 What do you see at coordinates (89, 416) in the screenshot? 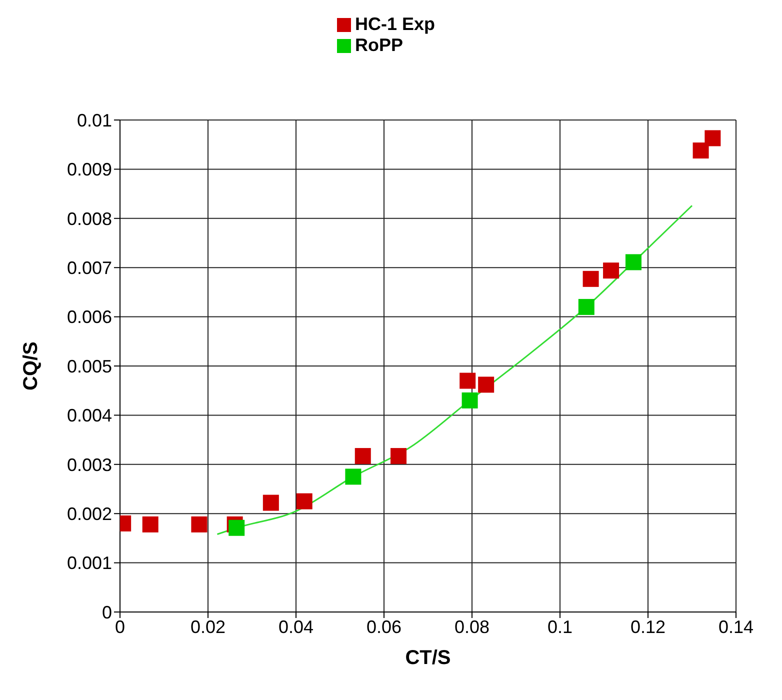
I see `y-tick-label: 0.004` at bounding box center [89, 416].